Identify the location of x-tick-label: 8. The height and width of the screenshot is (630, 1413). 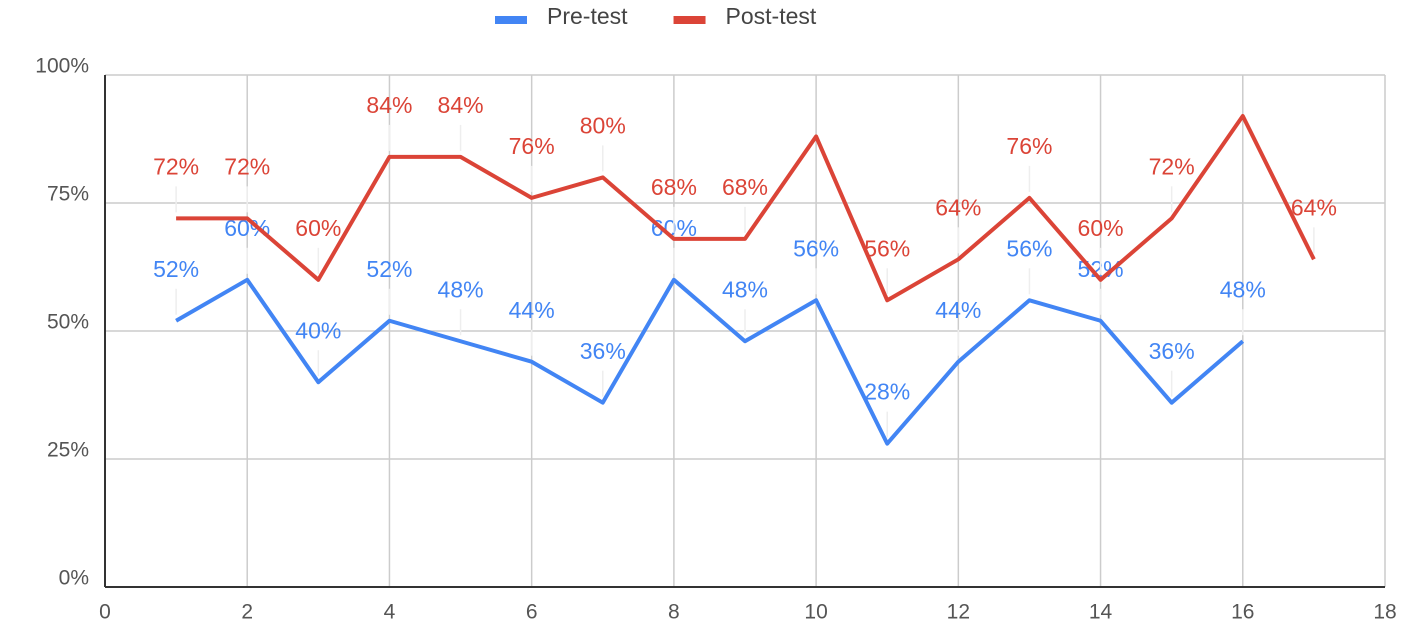
(674, 612).